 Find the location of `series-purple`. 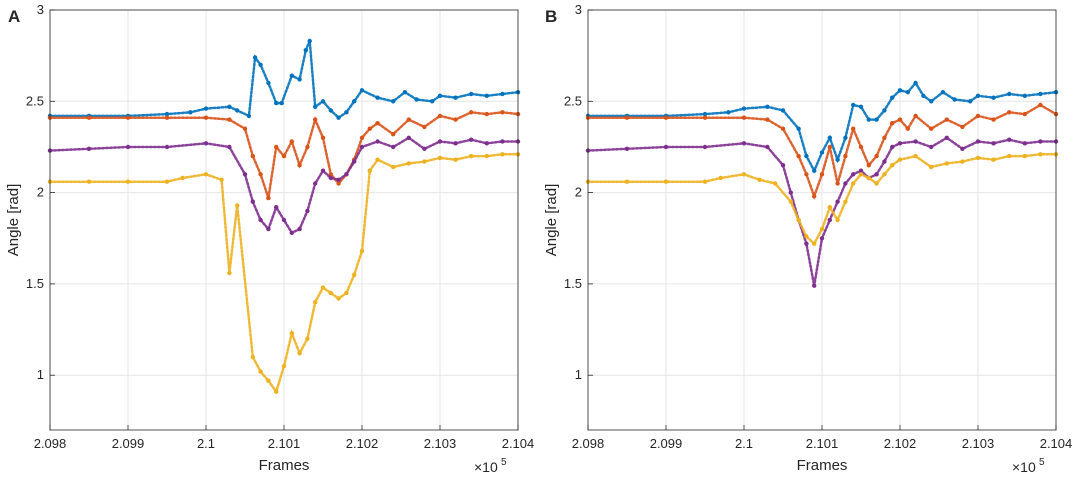

series-purple is located at coordinates (284, 185).